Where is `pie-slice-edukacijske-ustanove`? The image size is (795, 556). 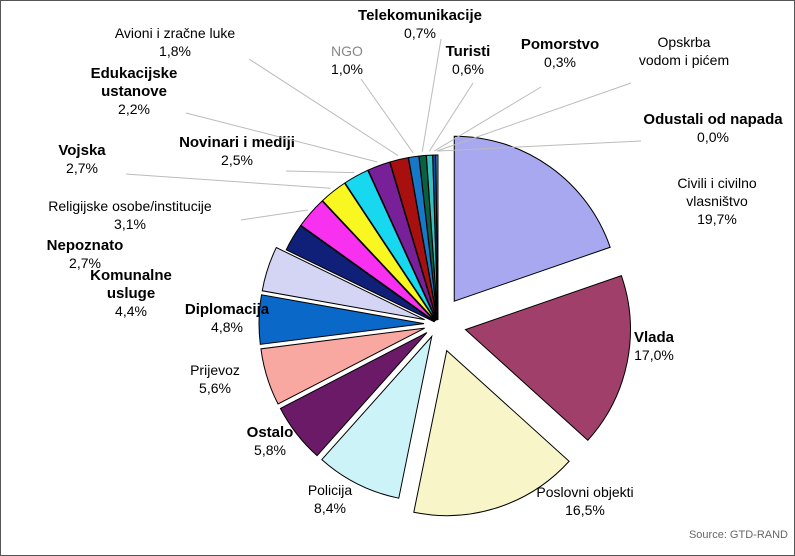 pie-slice-edukacijske-ustanove is located at coordinates (402, 241).